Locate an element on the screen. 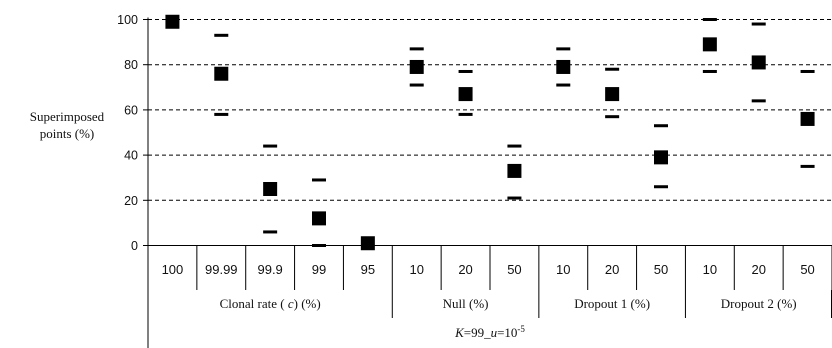  group-label: Null (%) is located at coordinates (466, 303).